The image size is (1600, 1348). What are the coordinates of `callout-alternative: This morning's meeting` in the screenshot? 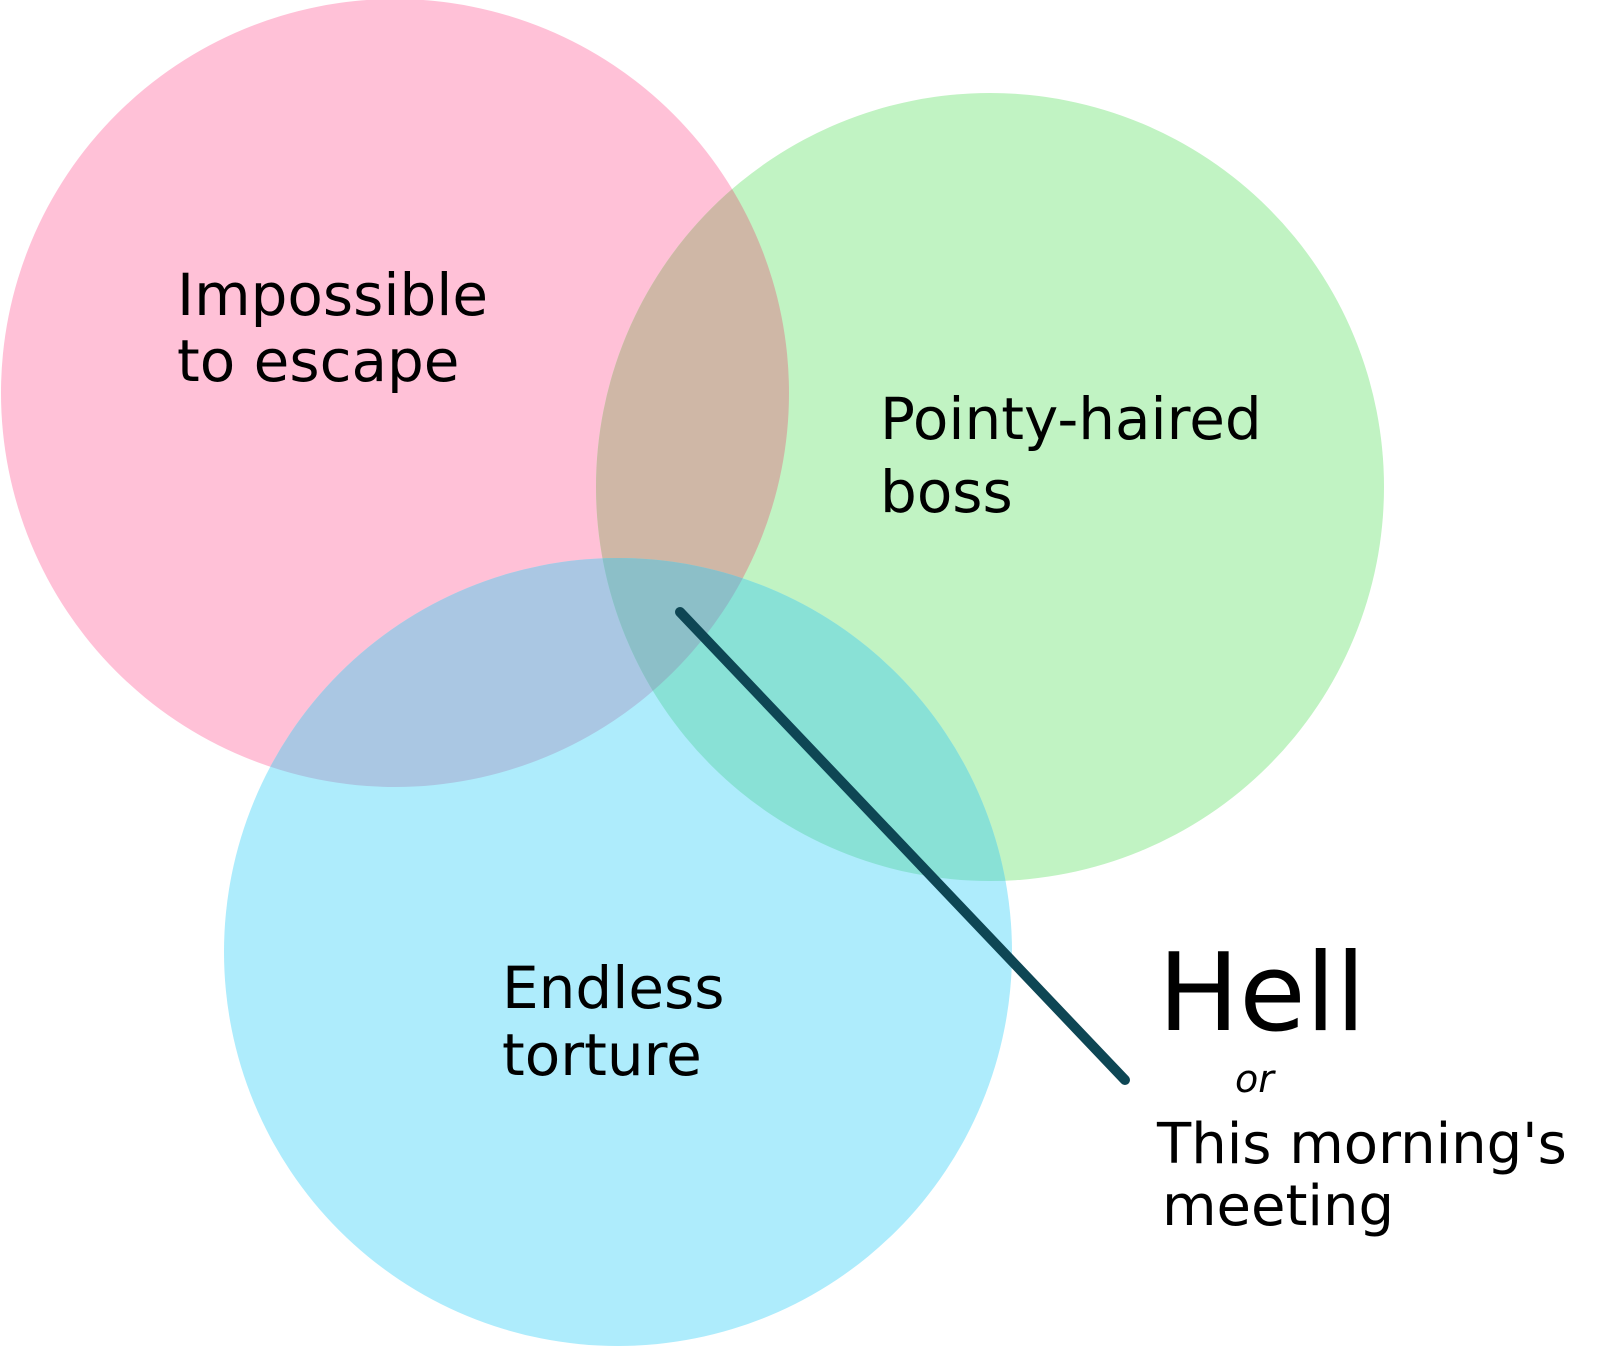 It's located at (1370, 1175).